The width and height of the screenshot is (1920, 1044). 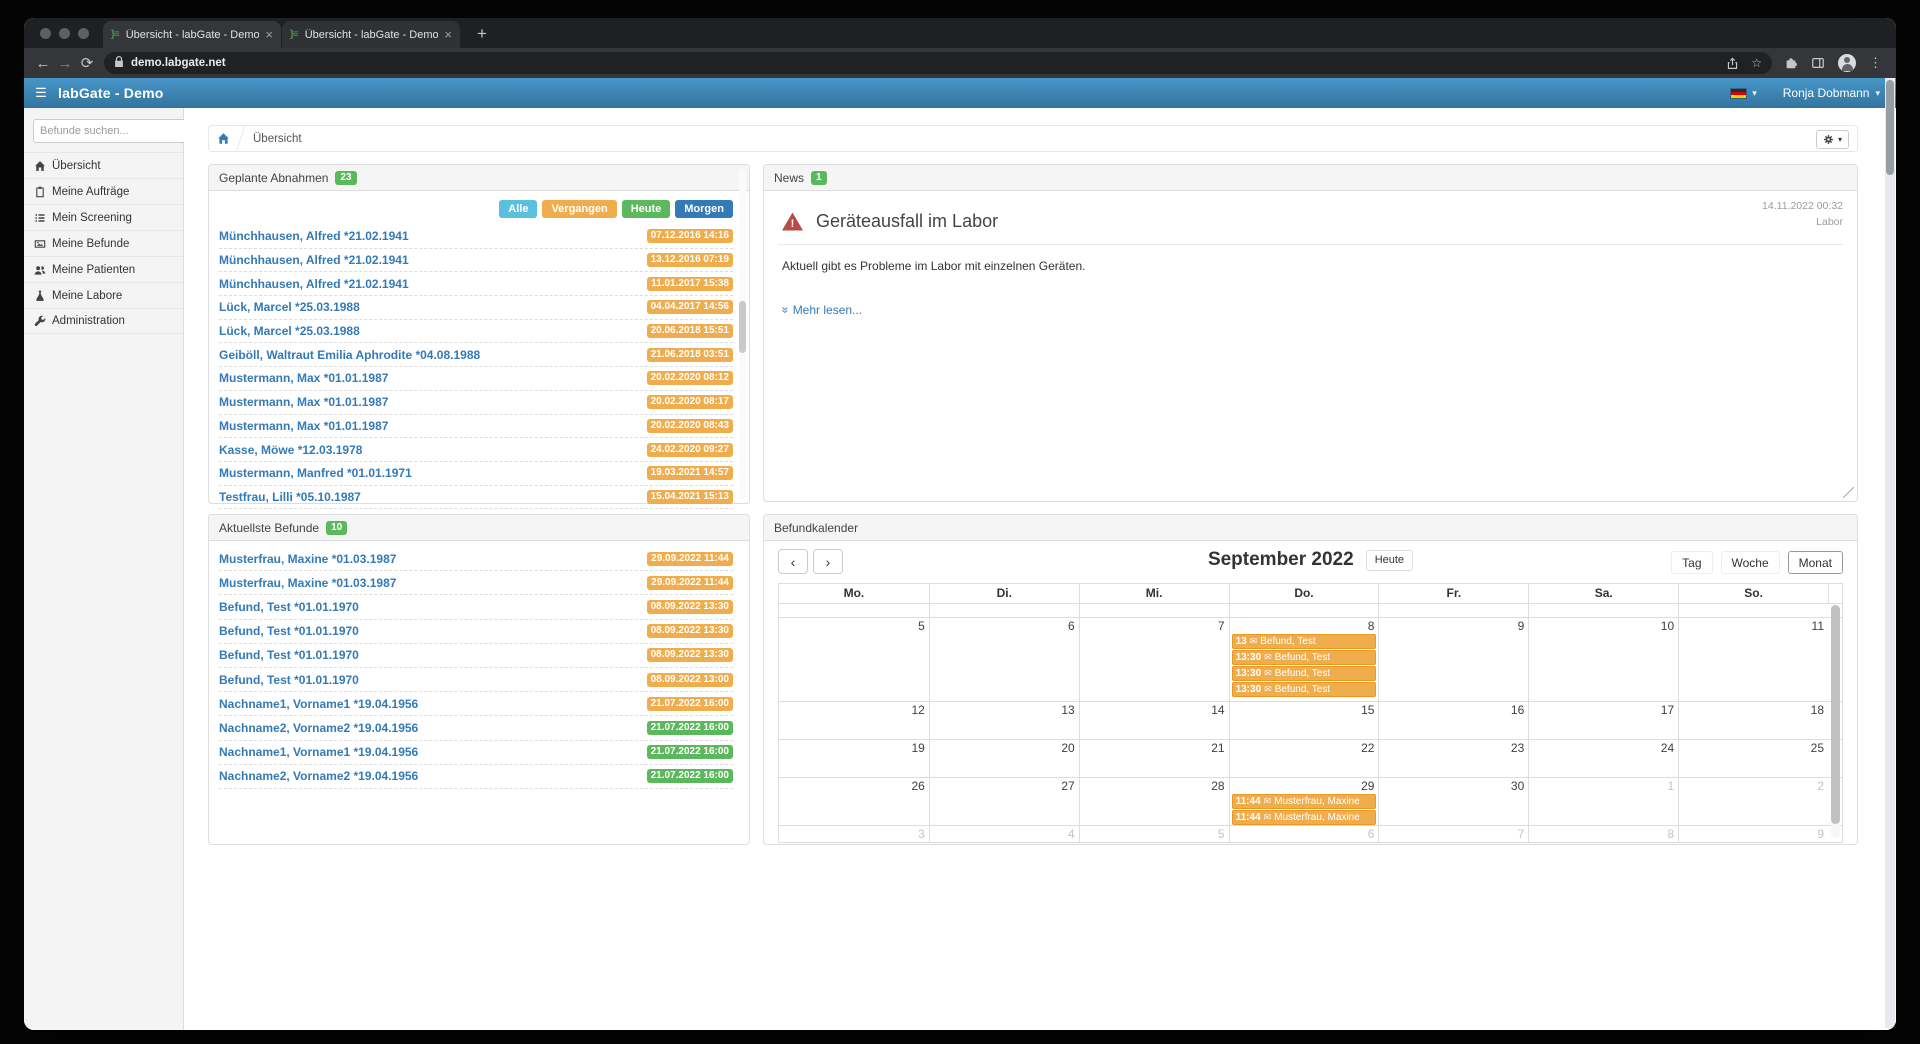 What do you see at coordinates (1743, 93) in the screenshot?
I see `language-selector: ▾` at bounding box center [1743, 93].